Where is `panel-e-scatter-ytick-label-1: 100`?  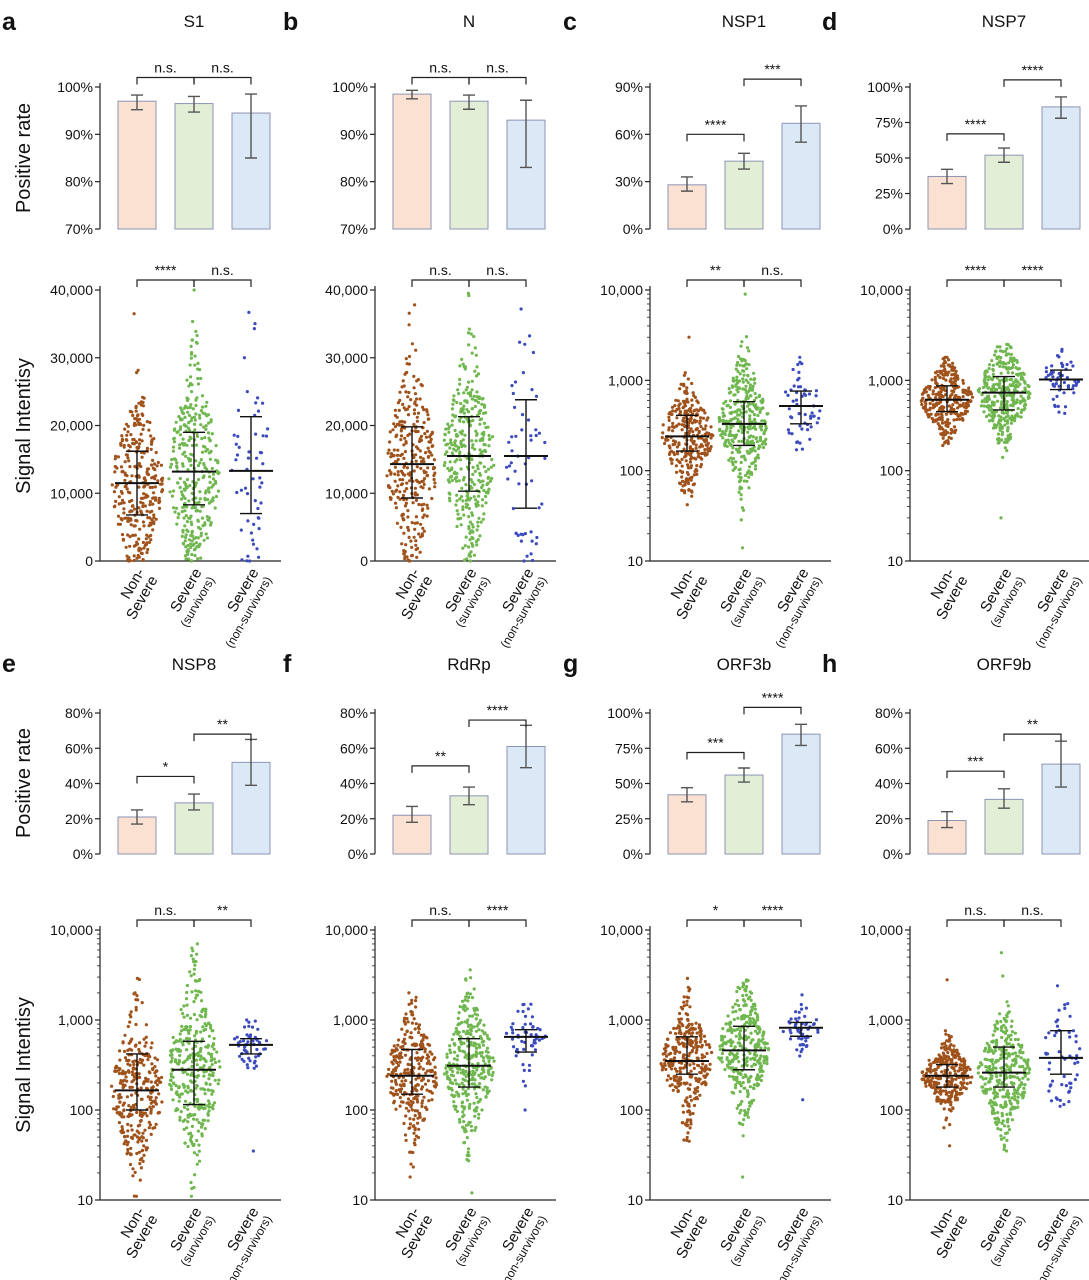
panel-e-scatter-ytick-label-1: 100 is located at coordinates (82, 1110).